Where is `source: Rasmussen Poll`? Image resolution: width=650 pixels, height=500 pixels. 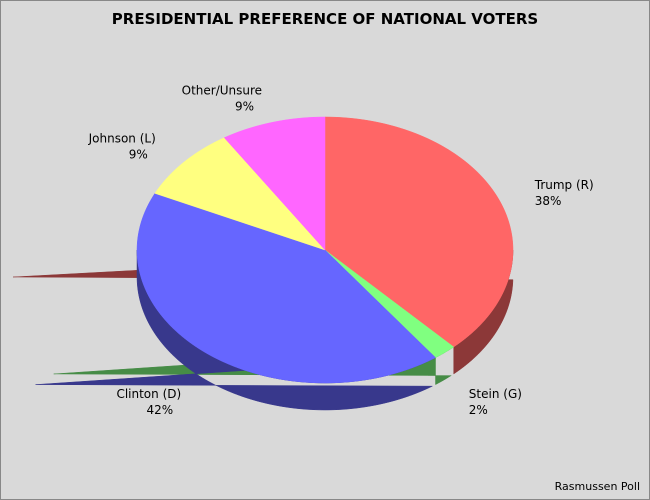
source: Rasmussen Poll is located at coordinates (597, 486).